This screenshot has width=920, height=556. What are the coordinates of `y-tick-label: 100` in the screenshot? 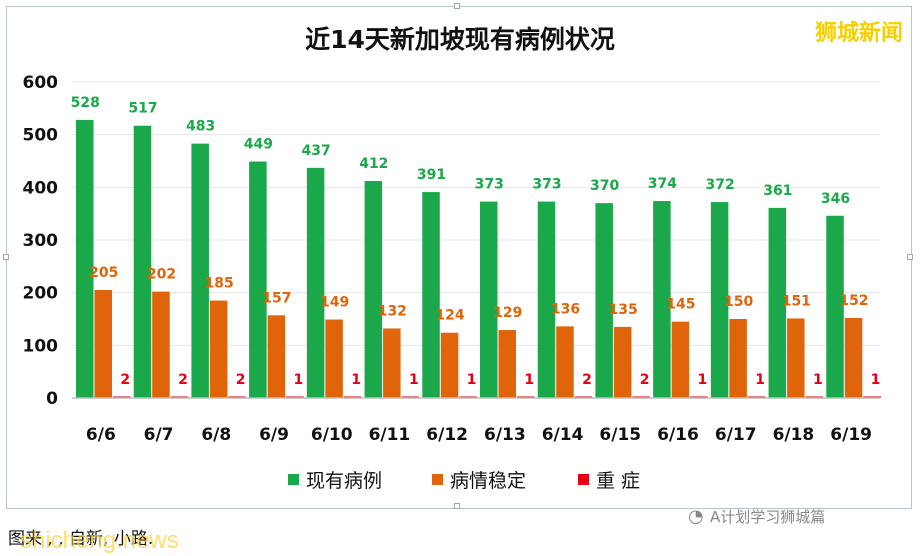 It's located at (41, 346).